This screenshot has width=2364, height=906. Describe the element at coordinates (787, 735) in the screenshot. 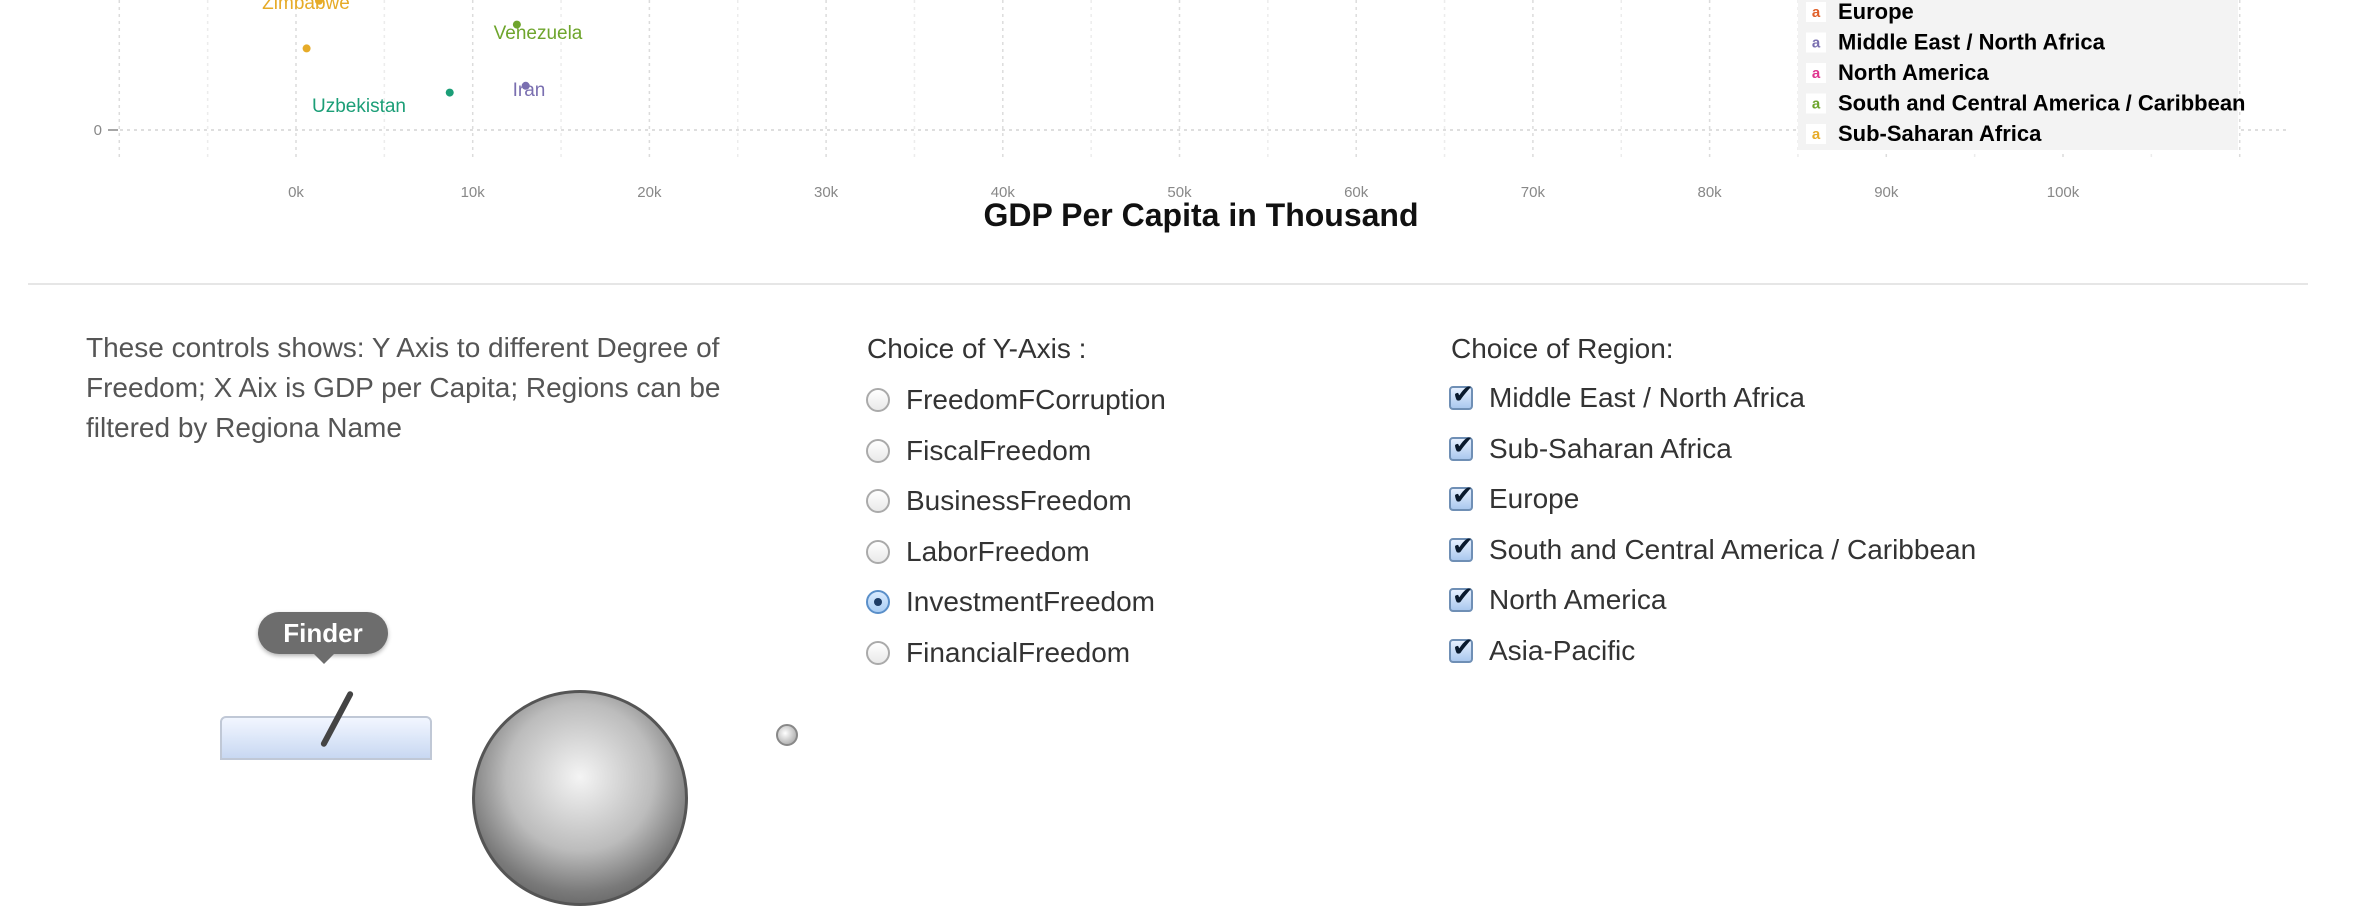

I see `knob-icon` at that location.